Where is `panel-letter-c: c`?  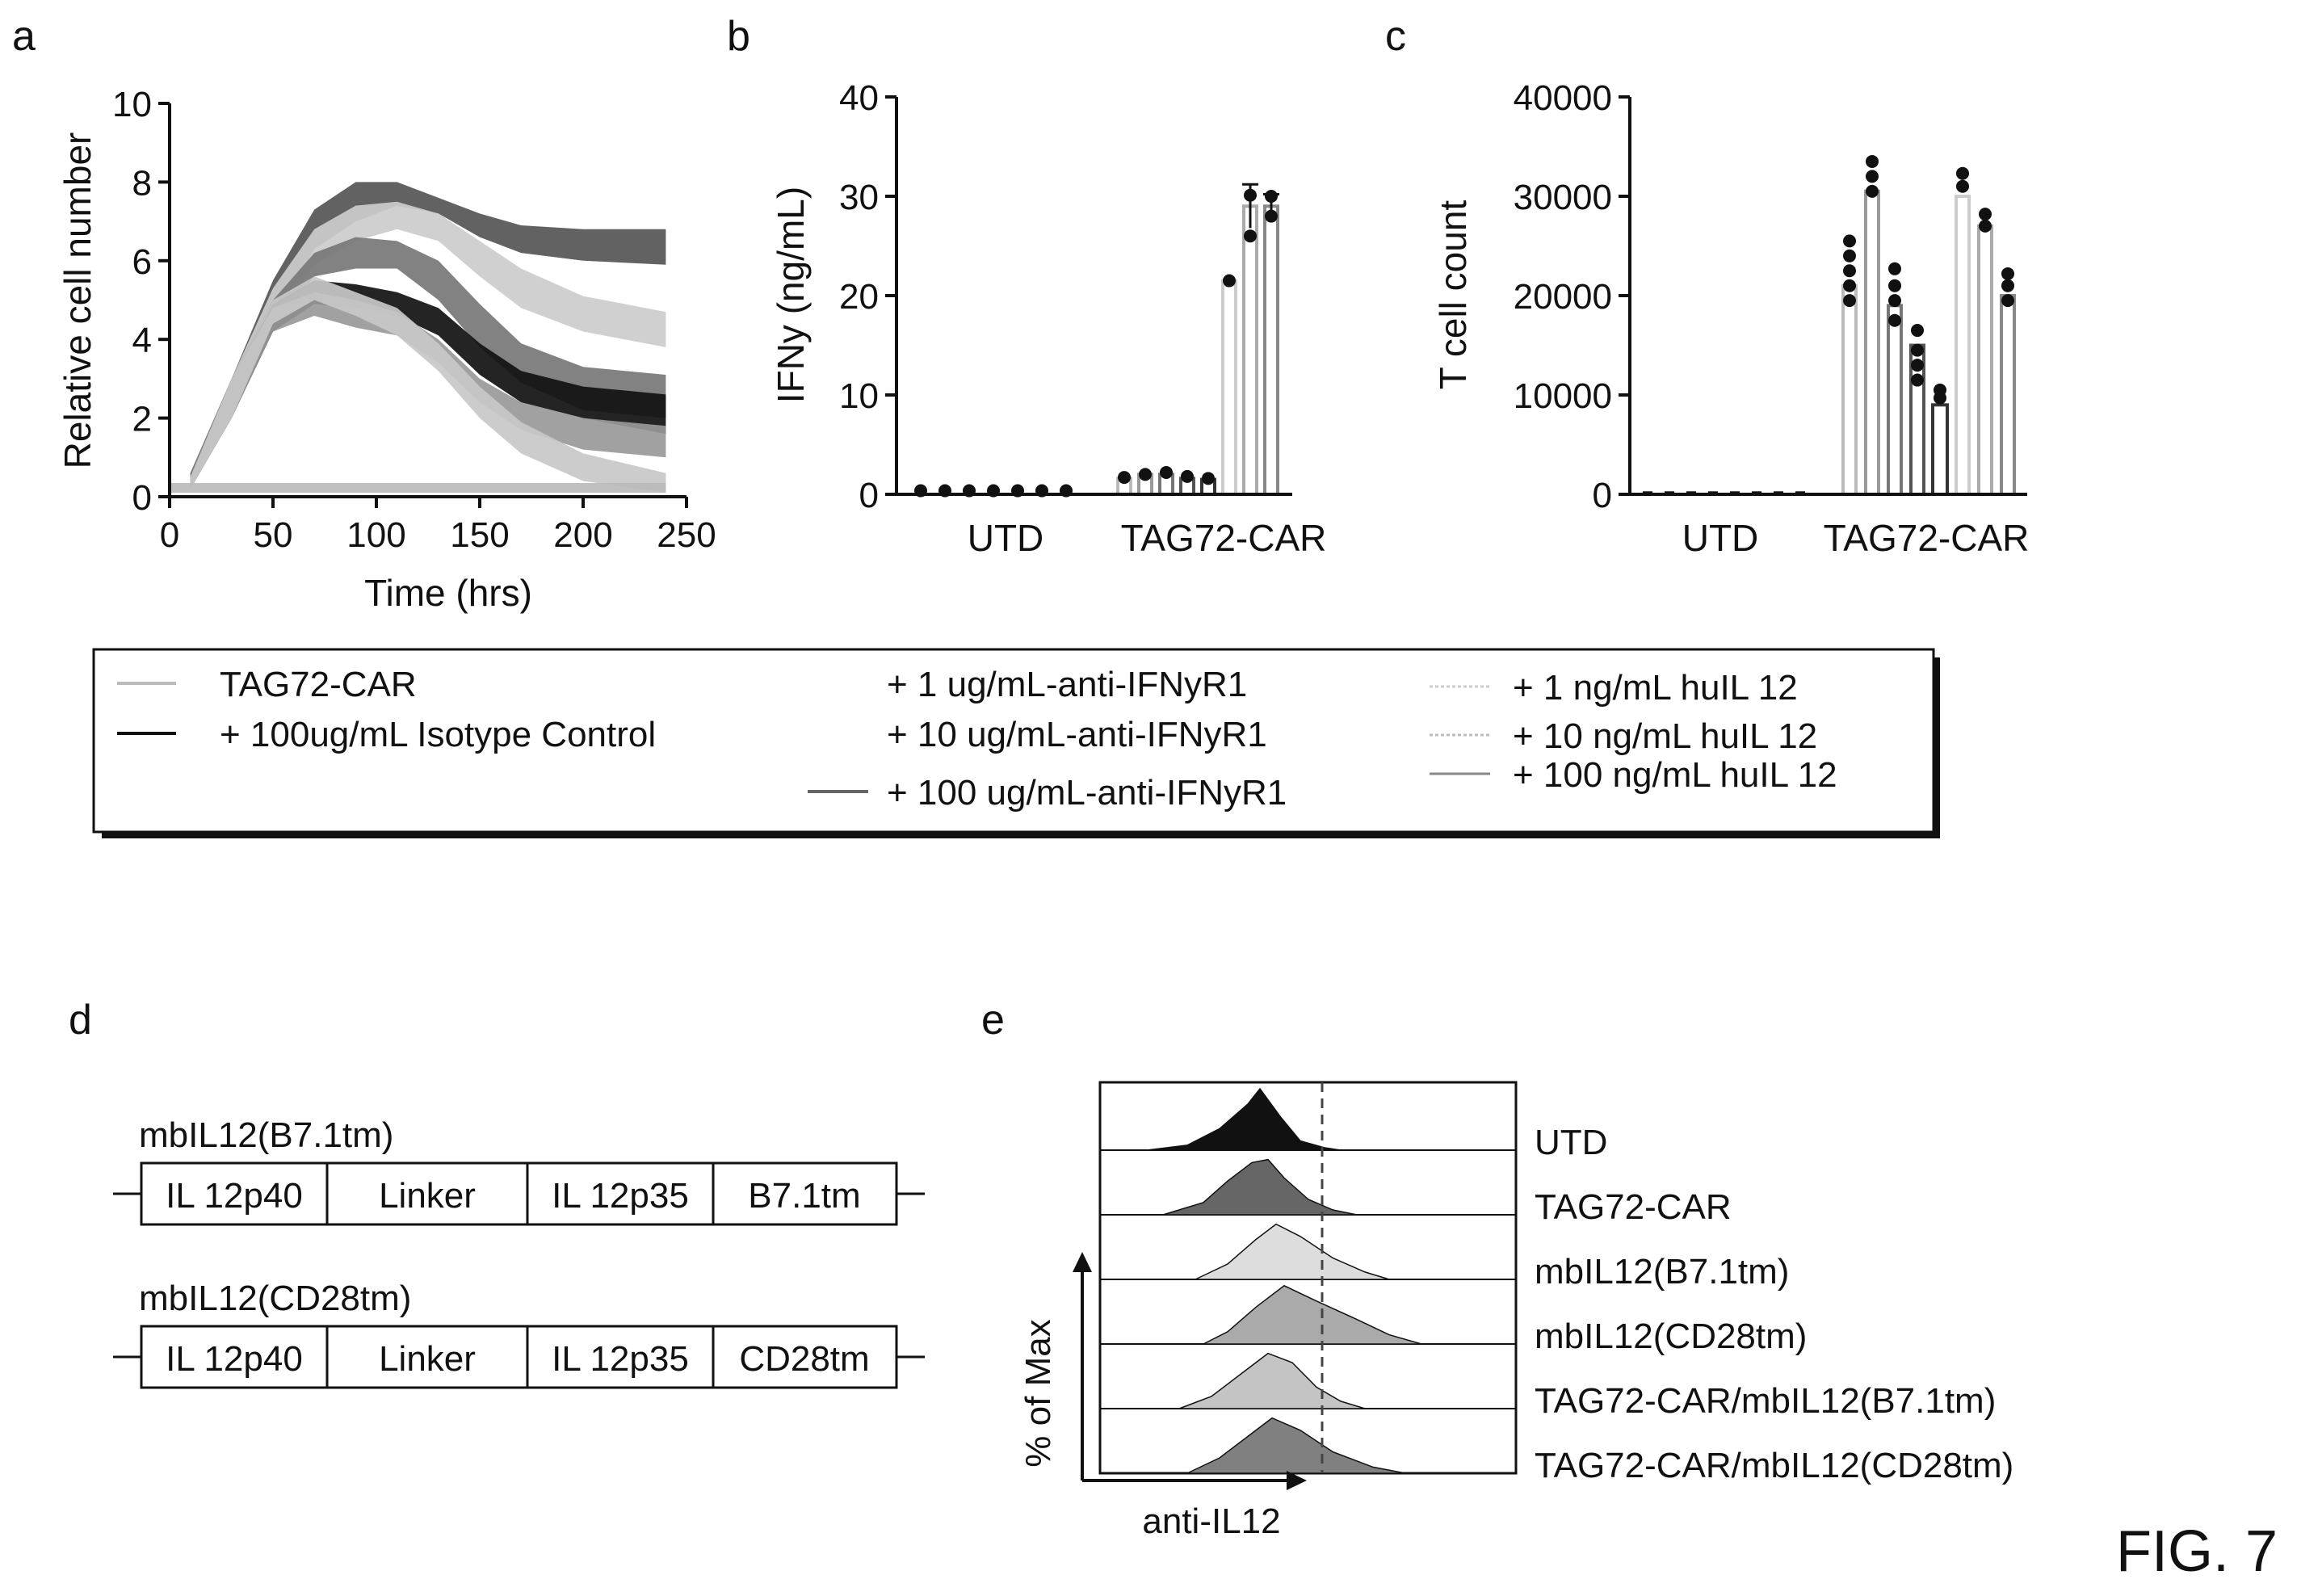 panel-letter-c: c is located at coordinates (1395, 36).